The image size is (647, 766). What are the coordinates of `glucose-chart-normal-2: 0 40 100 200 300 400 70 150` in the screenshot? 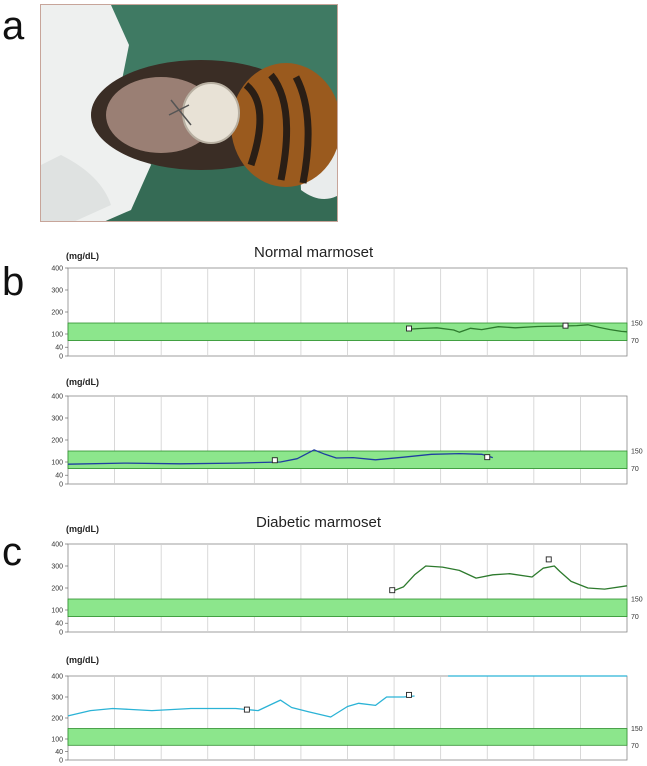 It's located at (347, 441).